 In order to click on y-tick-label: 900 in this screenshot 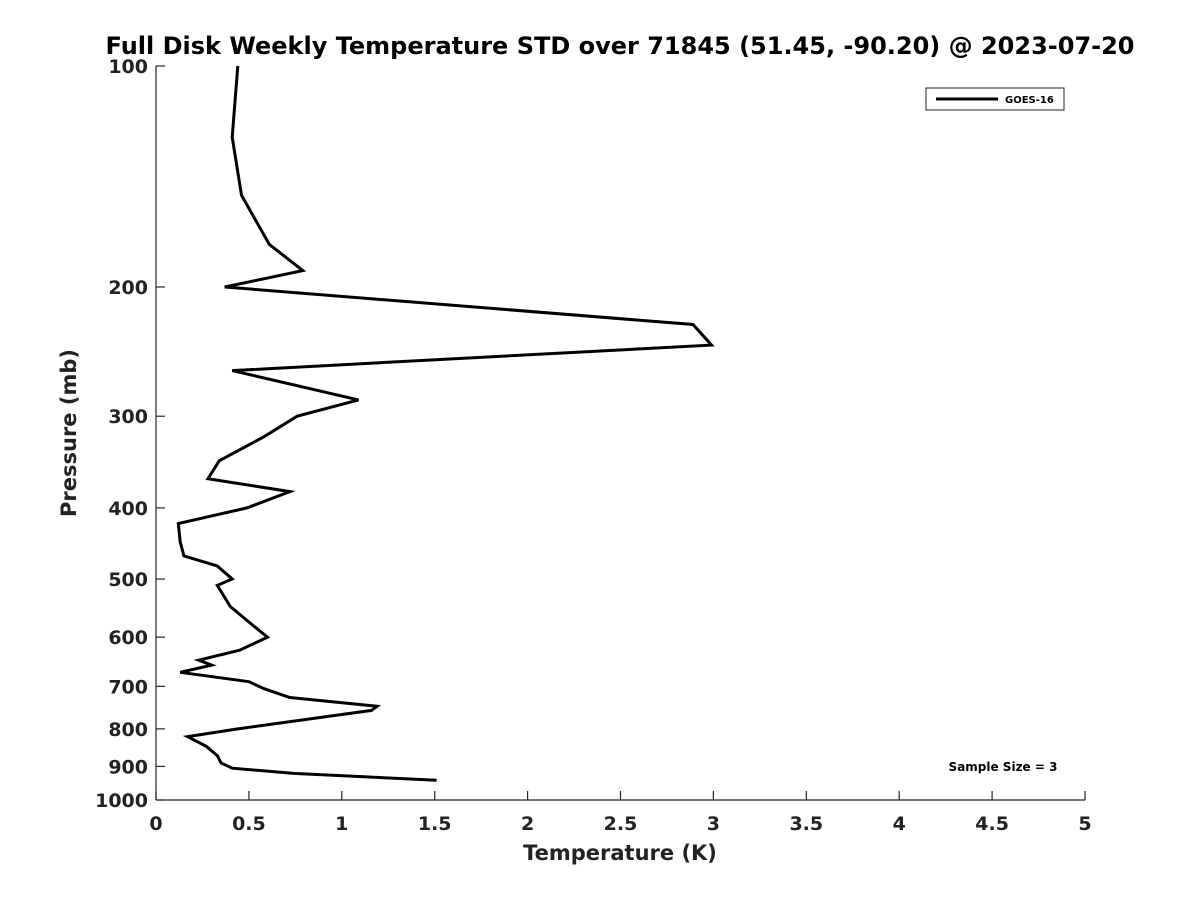, I will do `click(128, 767)`.